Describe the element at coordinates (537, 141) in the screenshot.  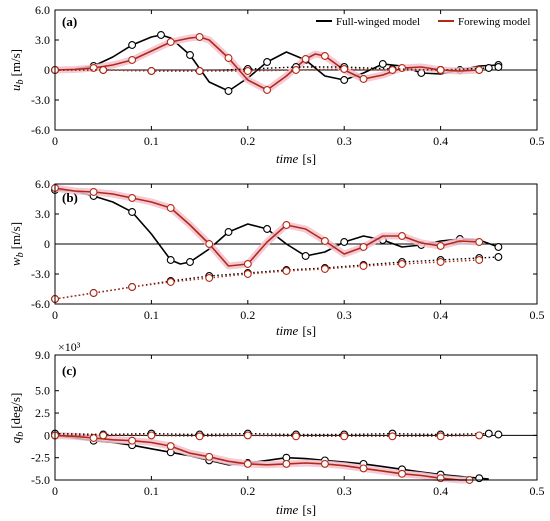
I see `x-tick-label-a: 0.5` at that location.